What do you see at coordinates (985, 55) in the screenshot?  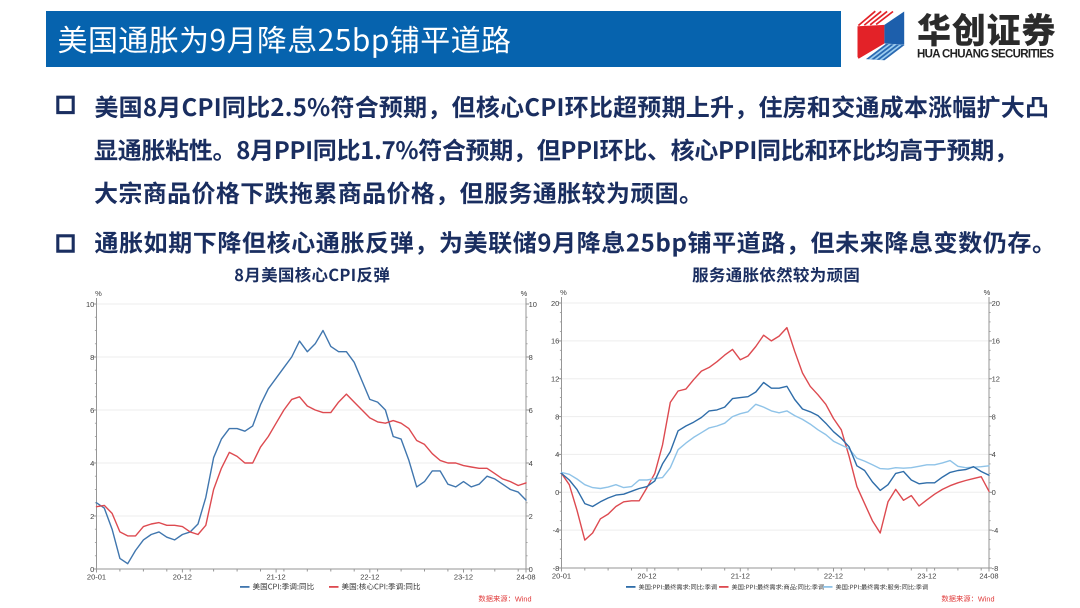 I see `svg-text: HUA CHUANG SECURITIES` at bounding box center [985, 55].